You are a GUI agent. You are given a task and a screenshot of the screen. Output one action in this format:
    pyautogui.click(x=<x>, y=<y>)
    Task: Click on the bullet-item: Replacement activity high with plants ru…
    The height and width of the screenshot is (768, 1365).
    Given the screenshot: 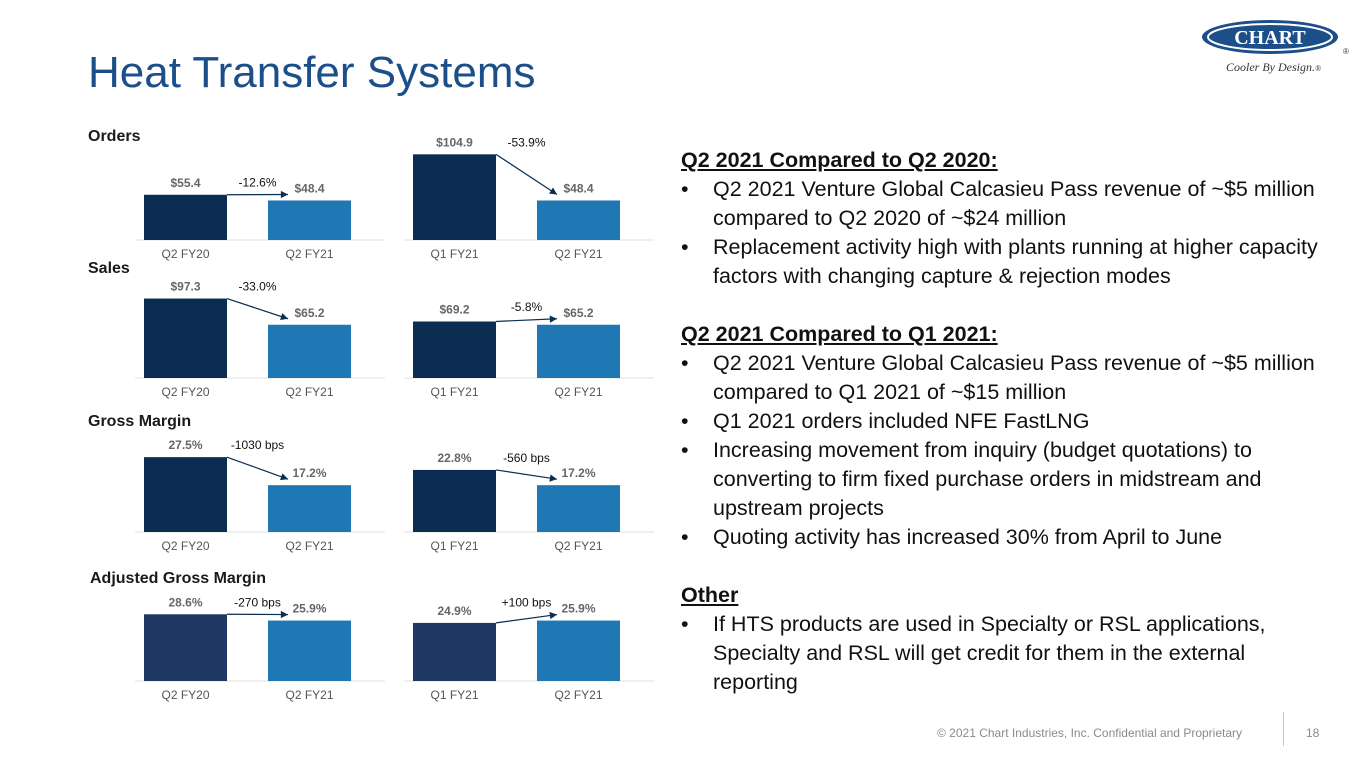 What is the action you would take?
    pyautogui.click(x=1006, y=262)
    